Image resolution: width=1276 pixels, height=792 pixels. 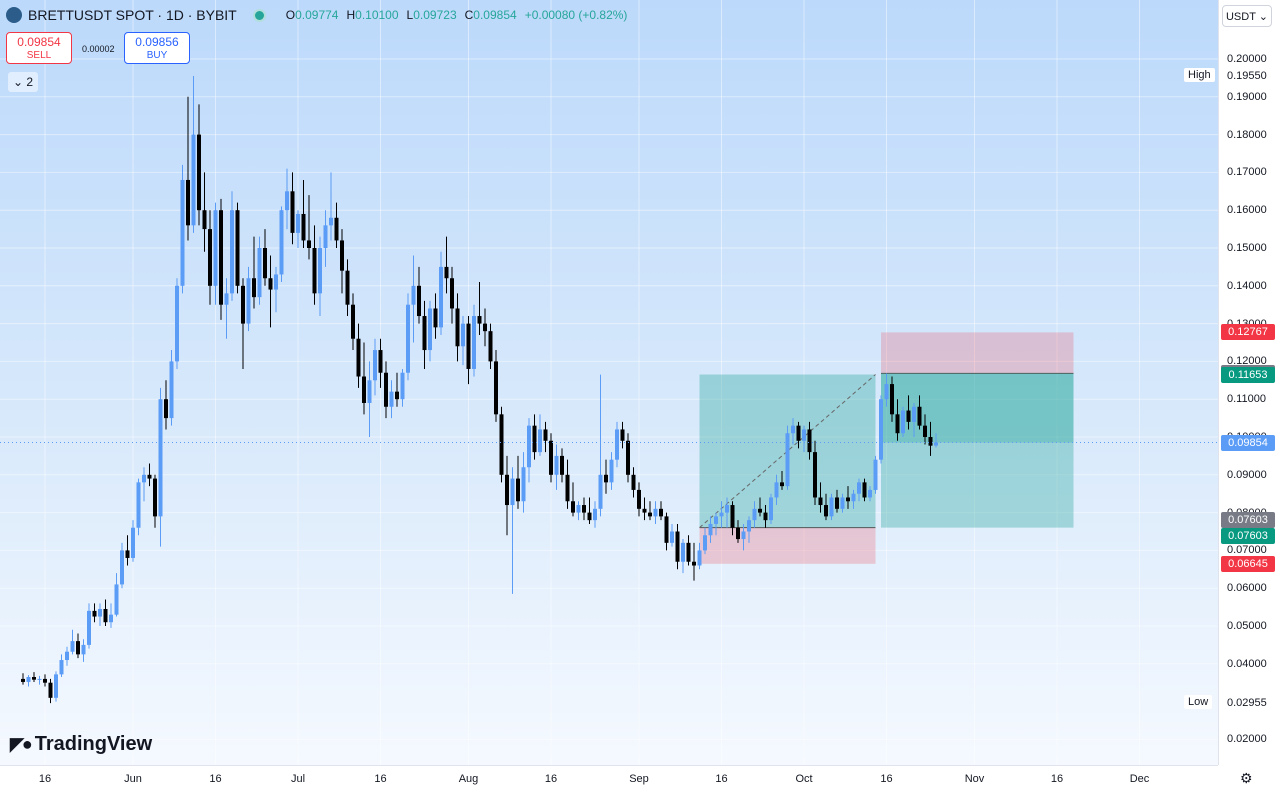 What do you see at coordinates (469, 15) in the screenshot?
I see `close-label: C` at bounding box center [469, 15].